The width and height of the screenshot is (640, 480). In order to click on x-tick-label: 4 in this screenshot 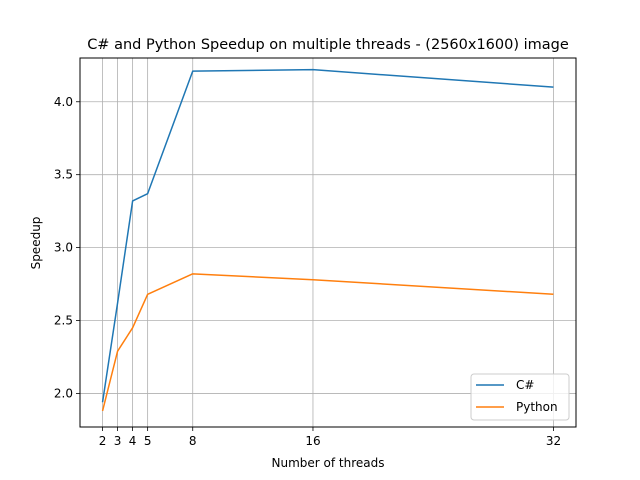, I will do `click(133, 441)`.